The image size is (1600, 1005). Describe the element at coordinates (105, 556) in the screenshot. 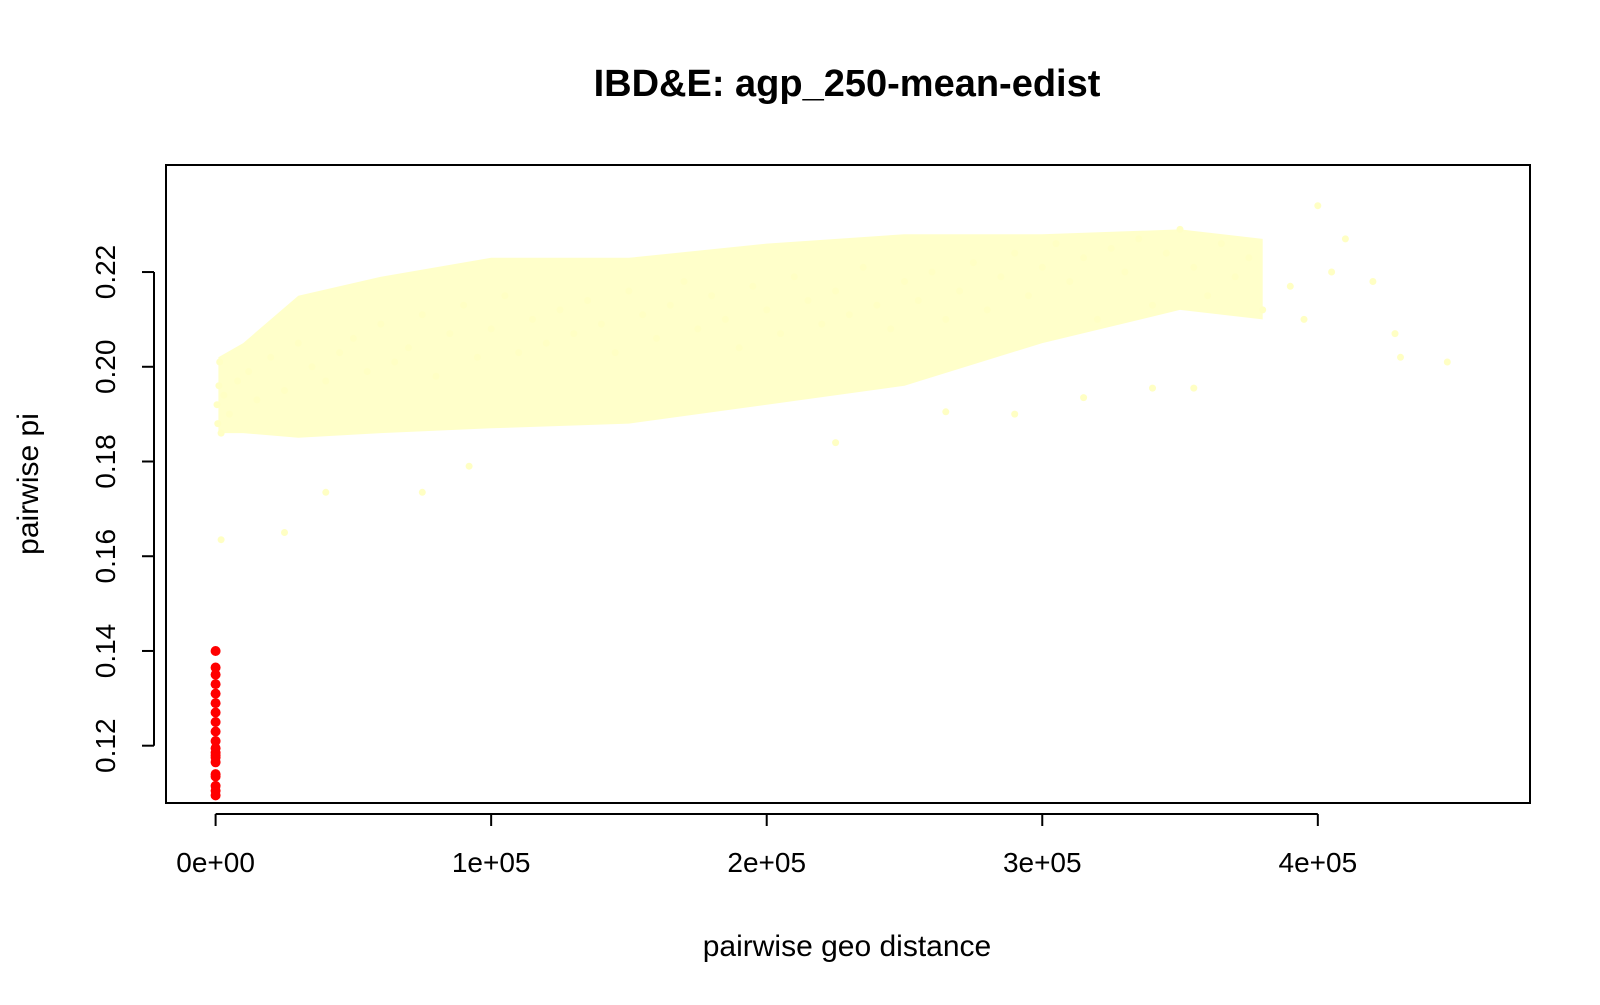

I see `y-tick-label: 0.16` at that location.